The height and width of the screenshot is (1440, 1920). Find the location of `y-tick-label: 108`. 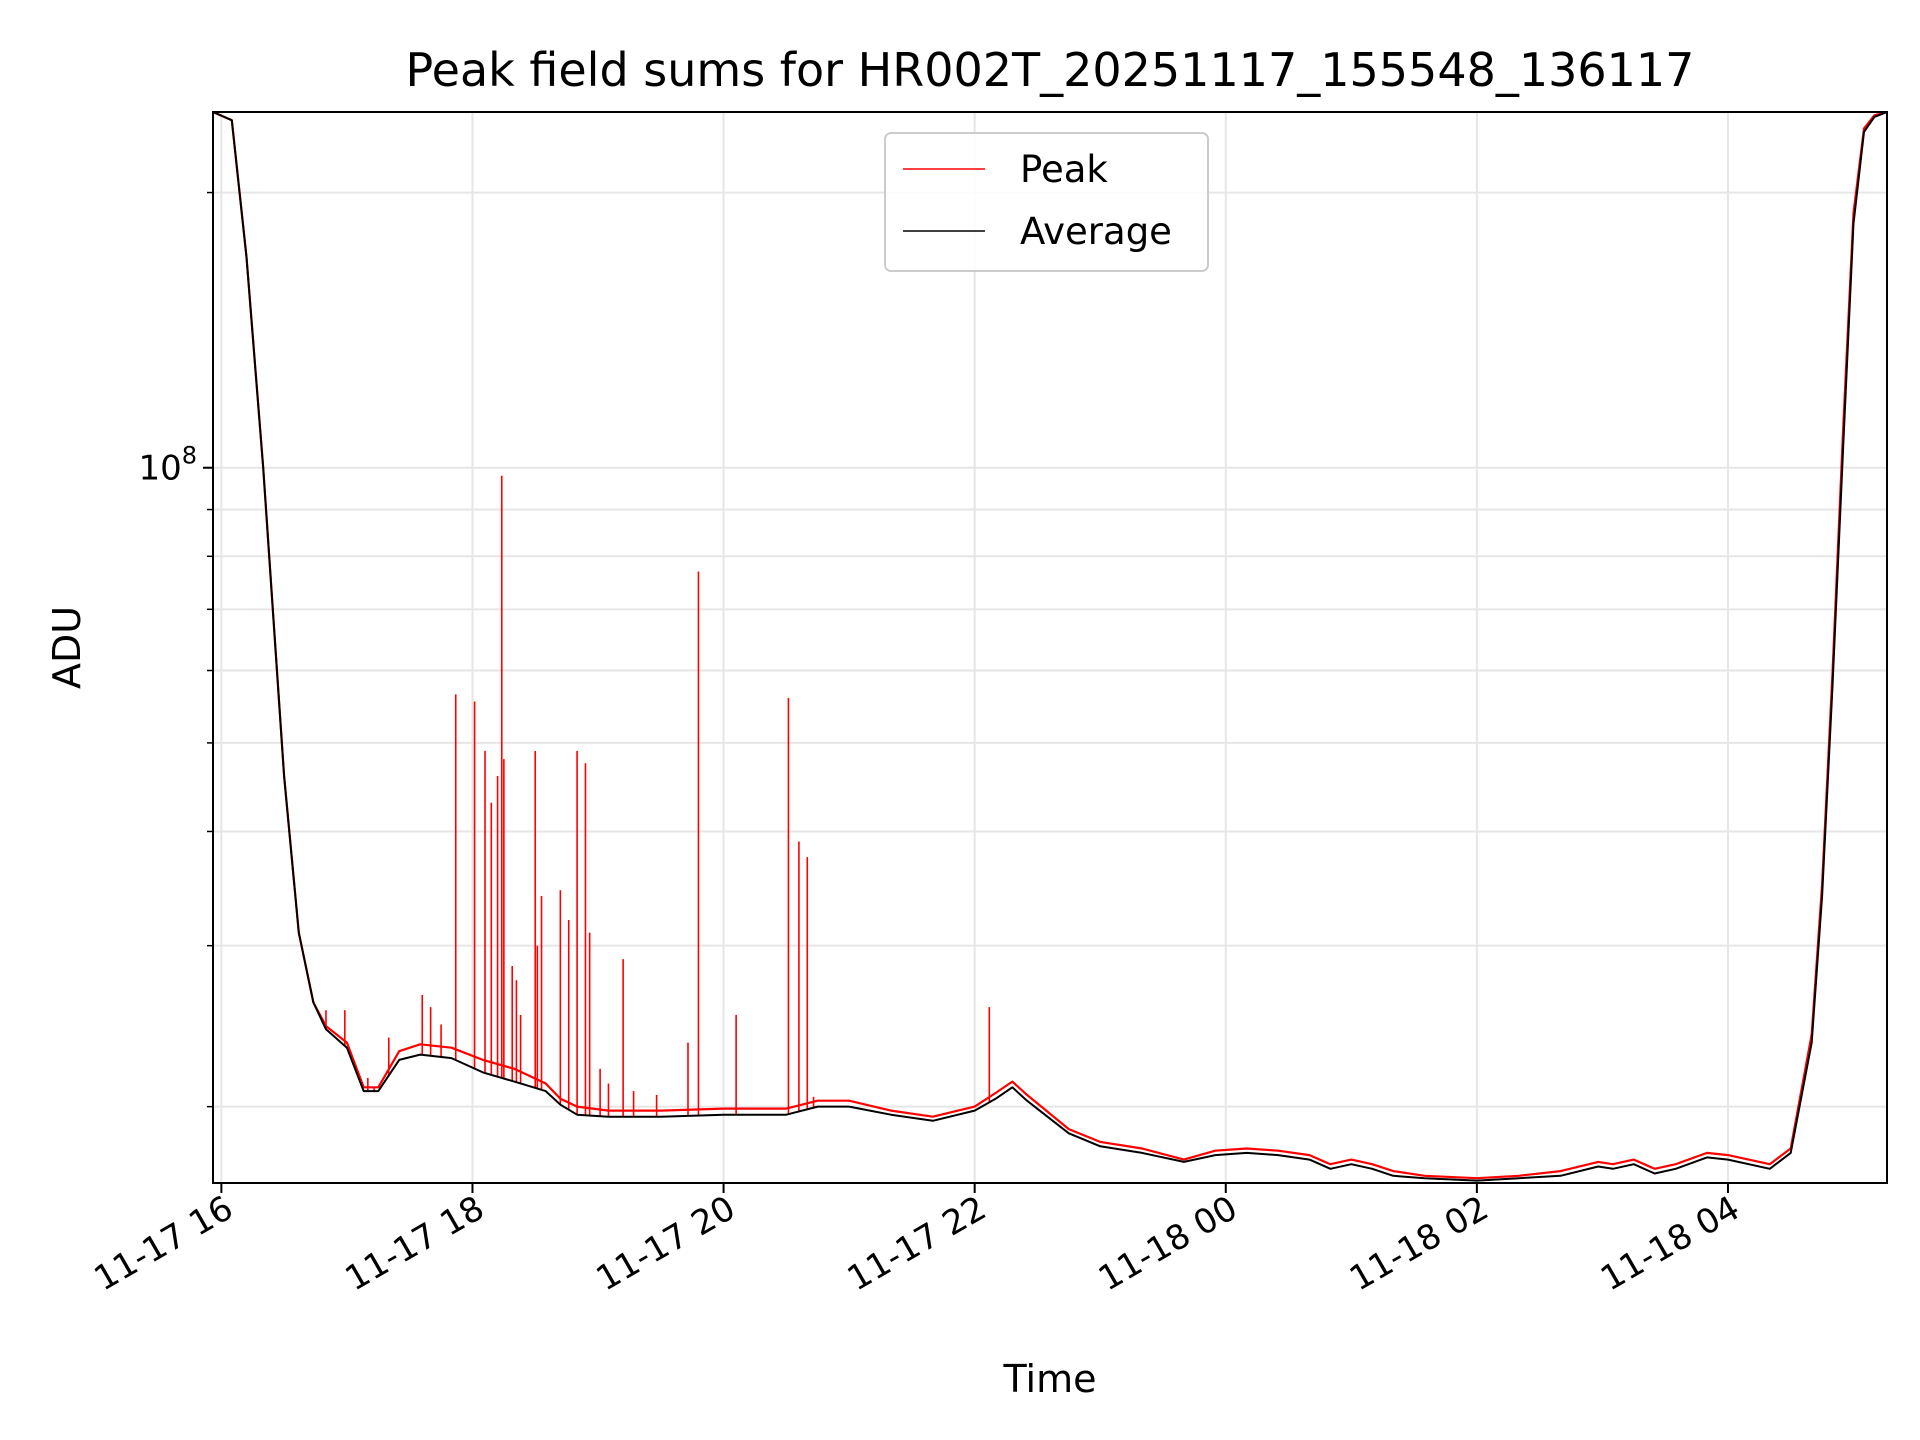

y-tick-label: 108 is located at coordinates (167, 465).